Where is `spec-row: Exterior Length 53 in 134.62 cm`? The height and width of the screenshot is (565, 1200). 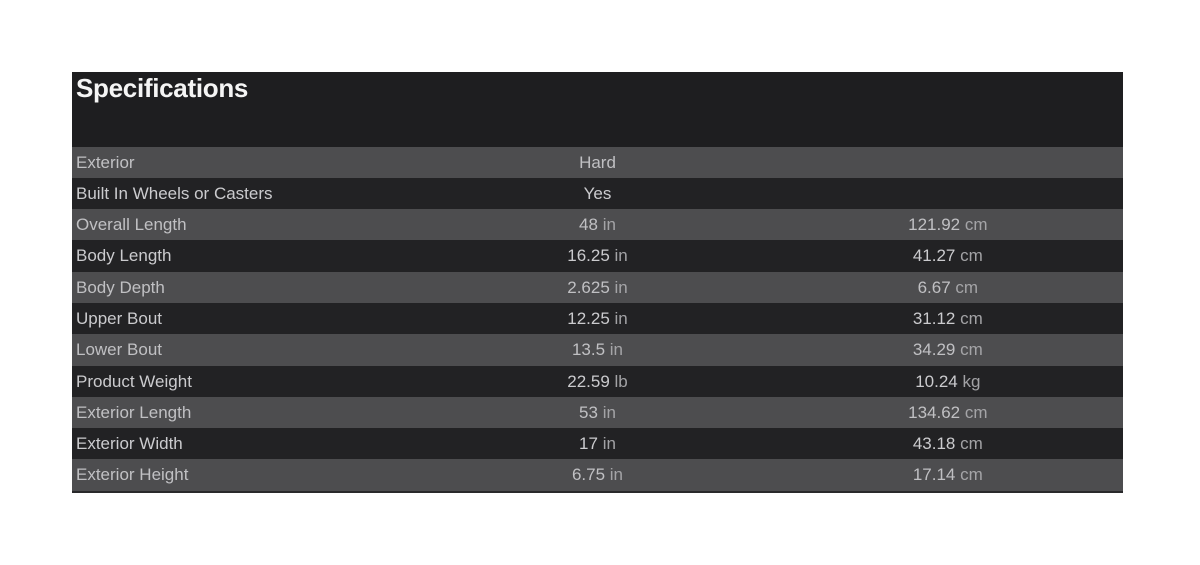 spec-row: Exterior Length 53 in 134.62 cm is located at coordinates (597, 412).